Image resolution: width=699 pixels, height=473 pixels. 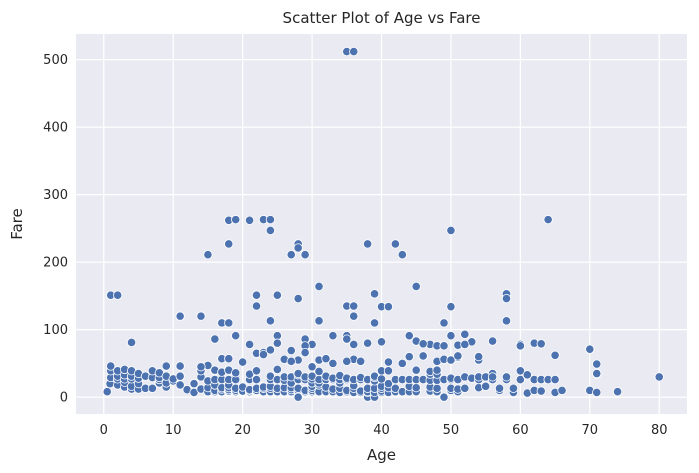 I want to click on y-tick-label: 0, so click(x=64, y=398).